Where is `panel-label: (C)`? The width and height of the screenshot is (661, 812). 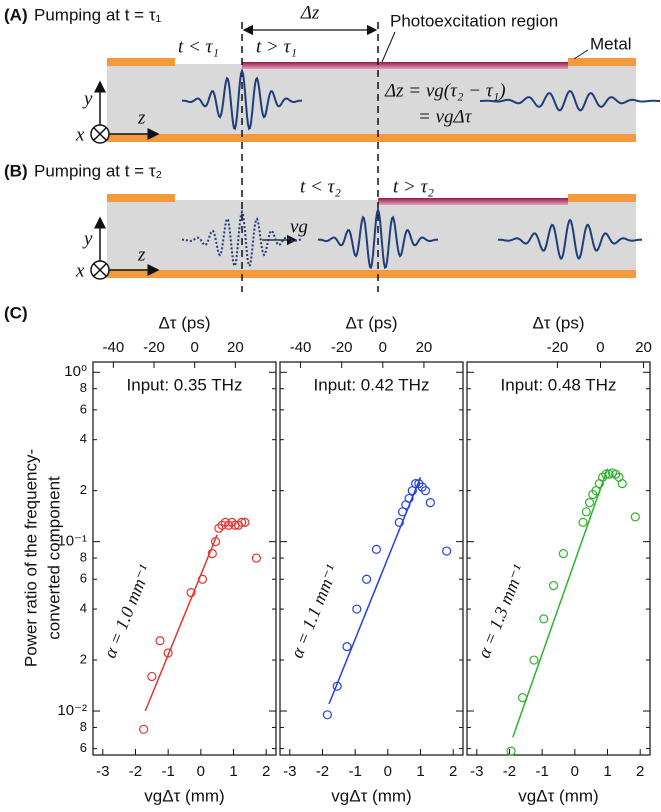
panel-label: (C) is located at coordinates (16, 312).